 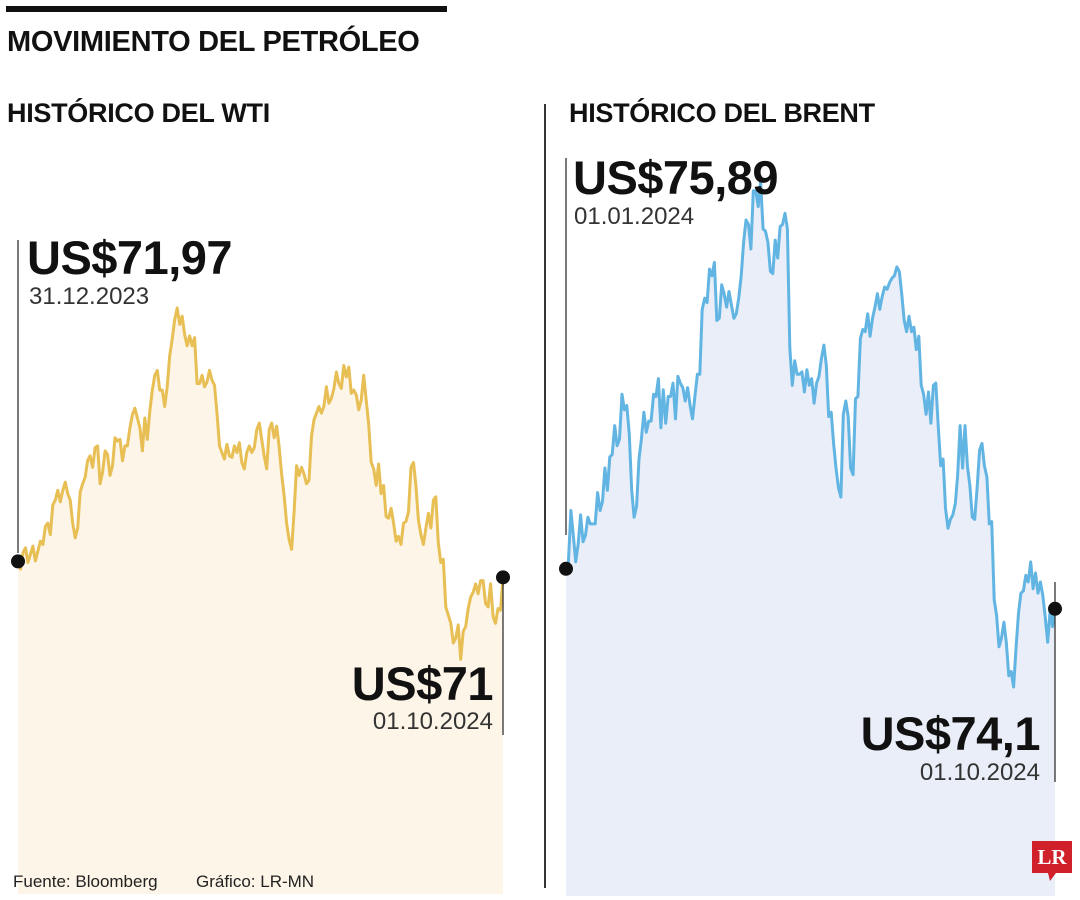 What do you see at coordinates (138, 113) in the screenshot?
I see `wti-chart-title: HISTÓRICO DEL WTI` at bounding box center [138, 113].